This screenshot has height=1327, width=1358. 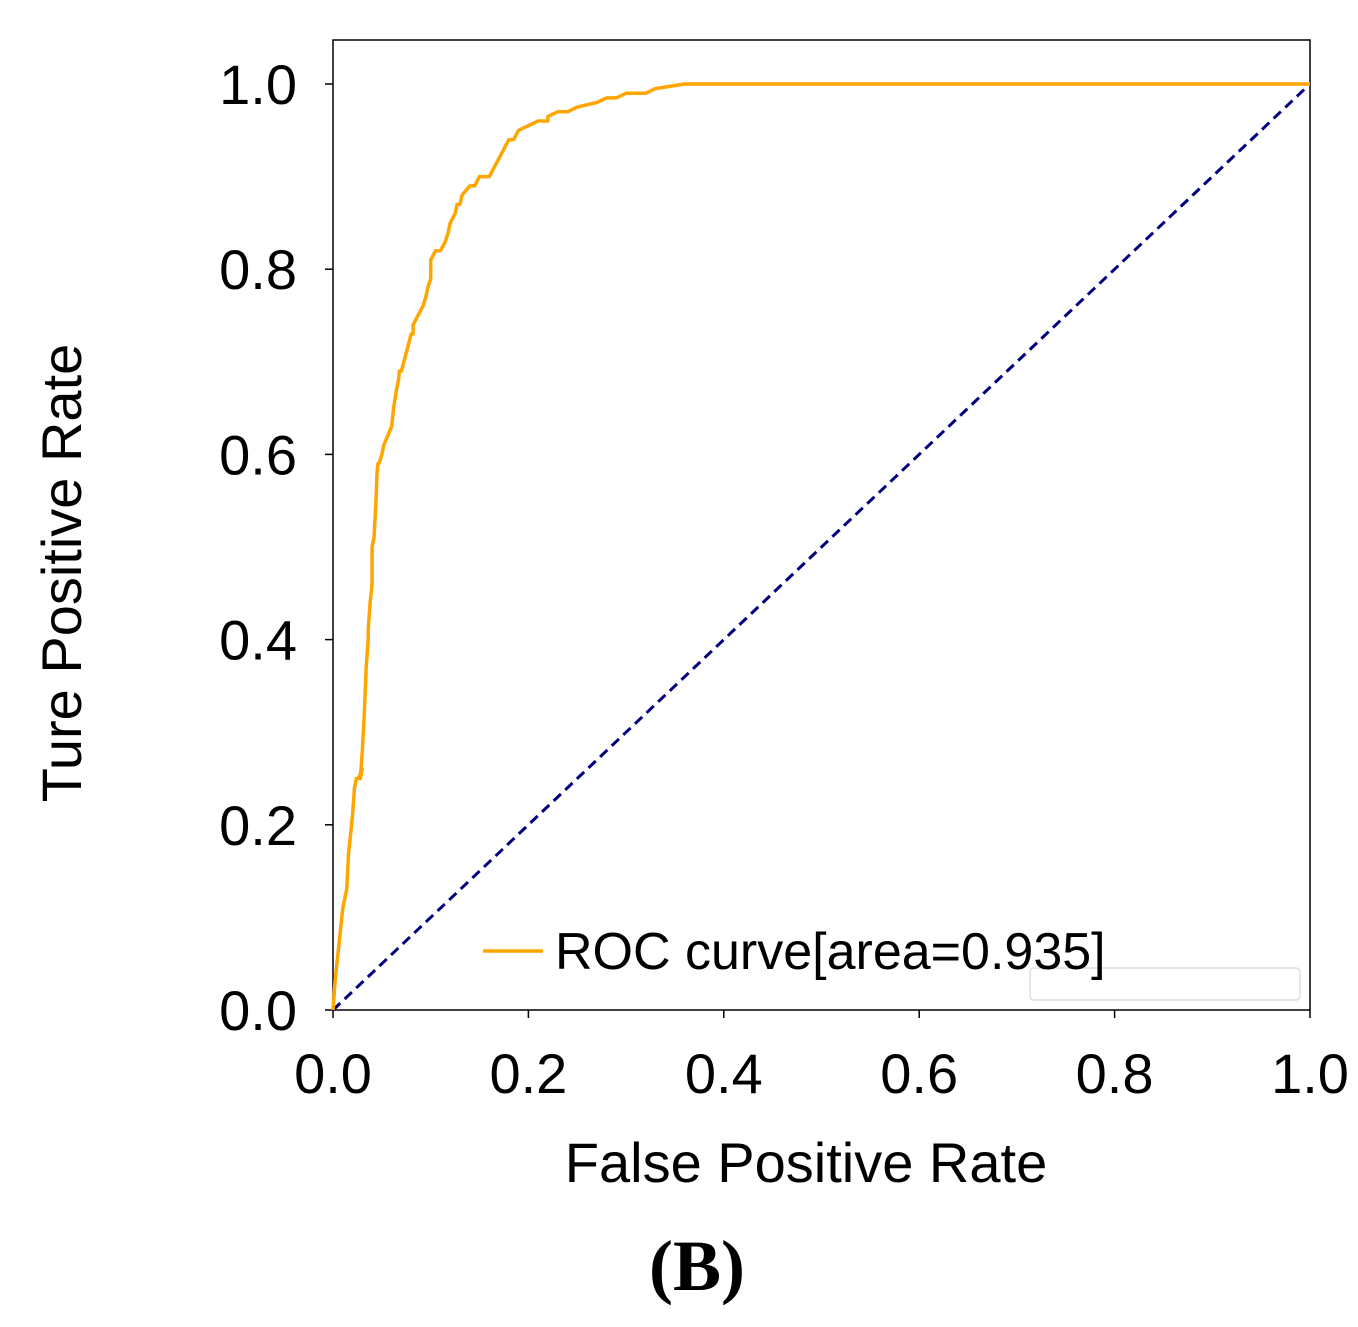 I want to click on x-tick-label: 0.4, so click(x=724, y=1073).